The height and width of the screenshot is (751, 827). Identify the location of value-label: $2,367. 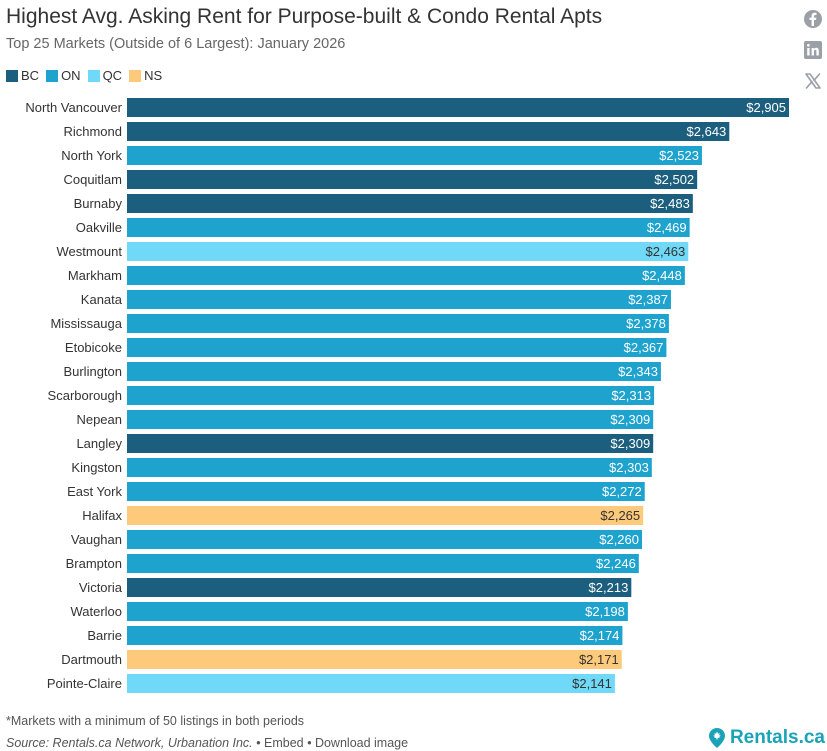
(644, 347).